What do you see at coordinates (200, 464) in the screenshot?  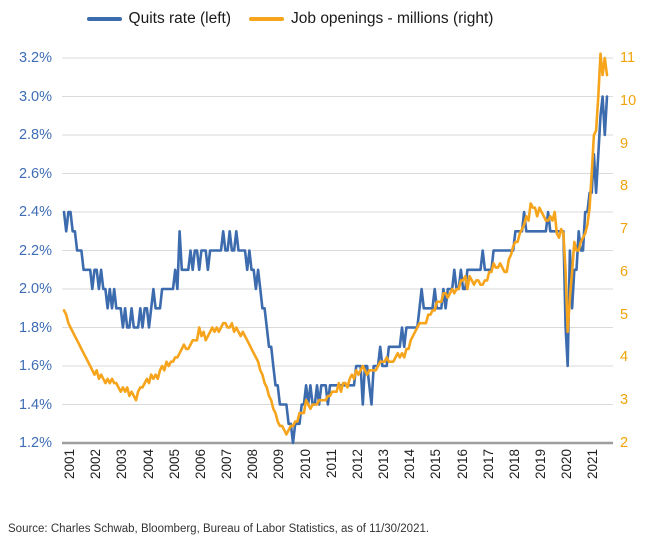 I see `x-axis-tick: 2006` at bounding box center [200, 464].